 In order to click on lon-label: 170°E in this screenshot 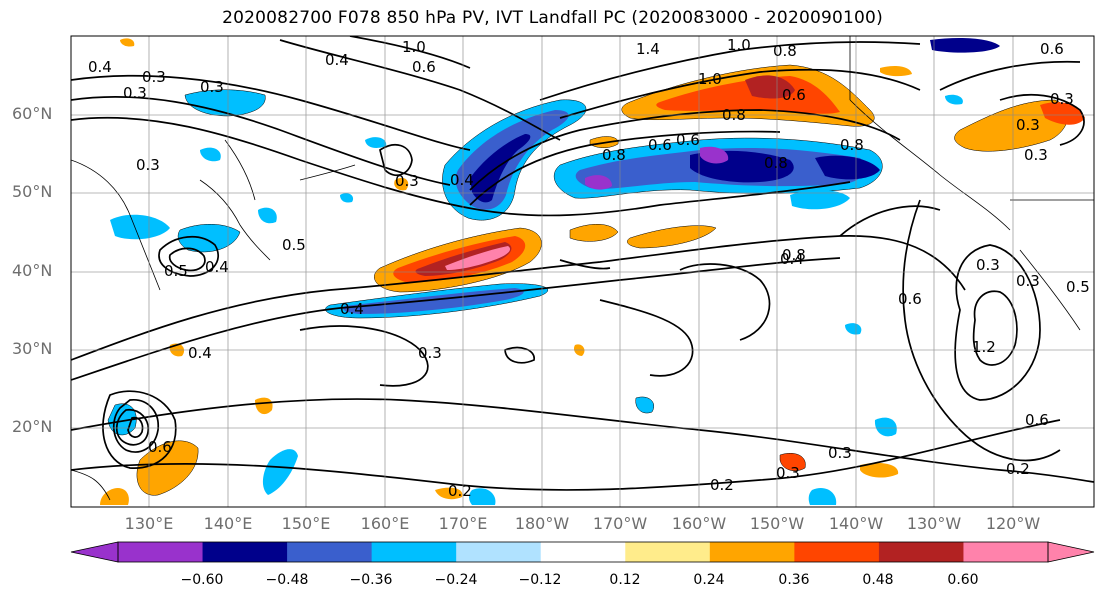, I will do `click(463, 523)`.